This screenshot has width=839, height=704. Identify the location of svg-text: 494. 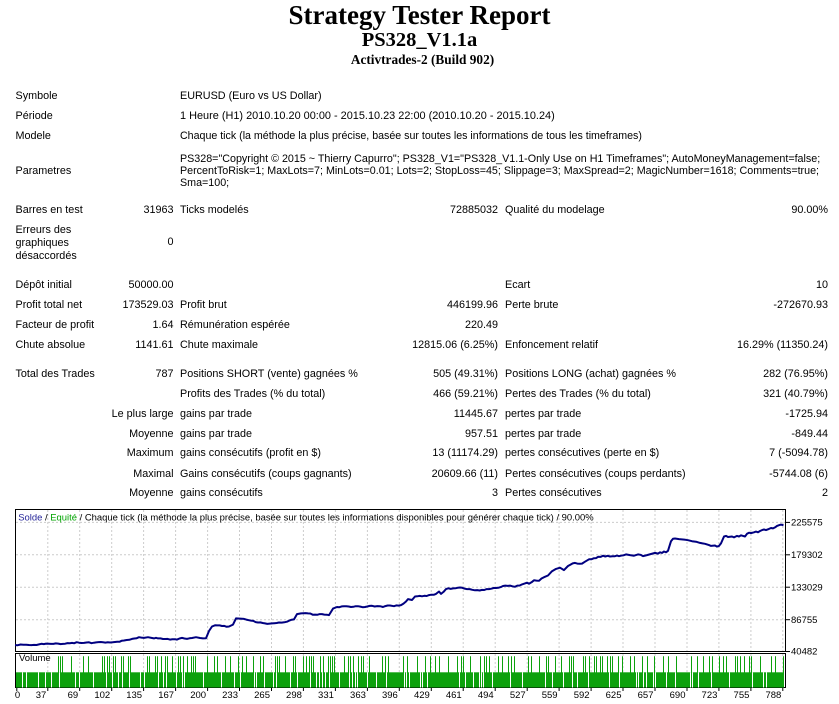
(486, 695).